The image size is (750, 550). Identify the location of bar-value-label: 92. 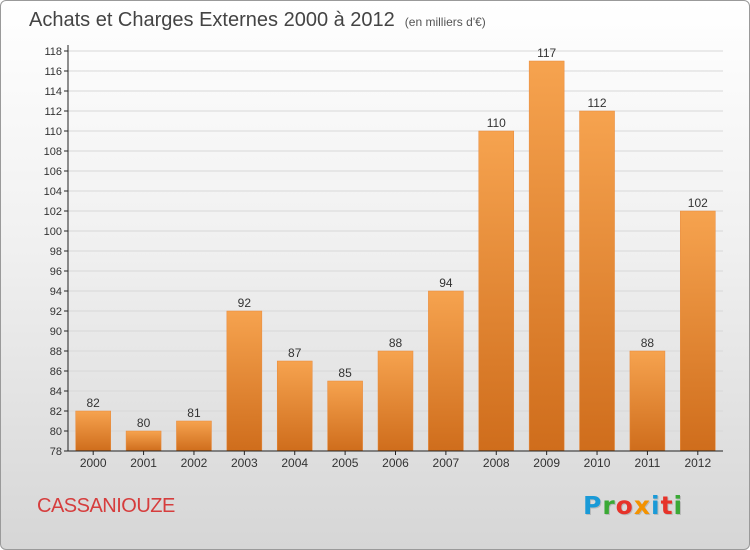
(245, 303).